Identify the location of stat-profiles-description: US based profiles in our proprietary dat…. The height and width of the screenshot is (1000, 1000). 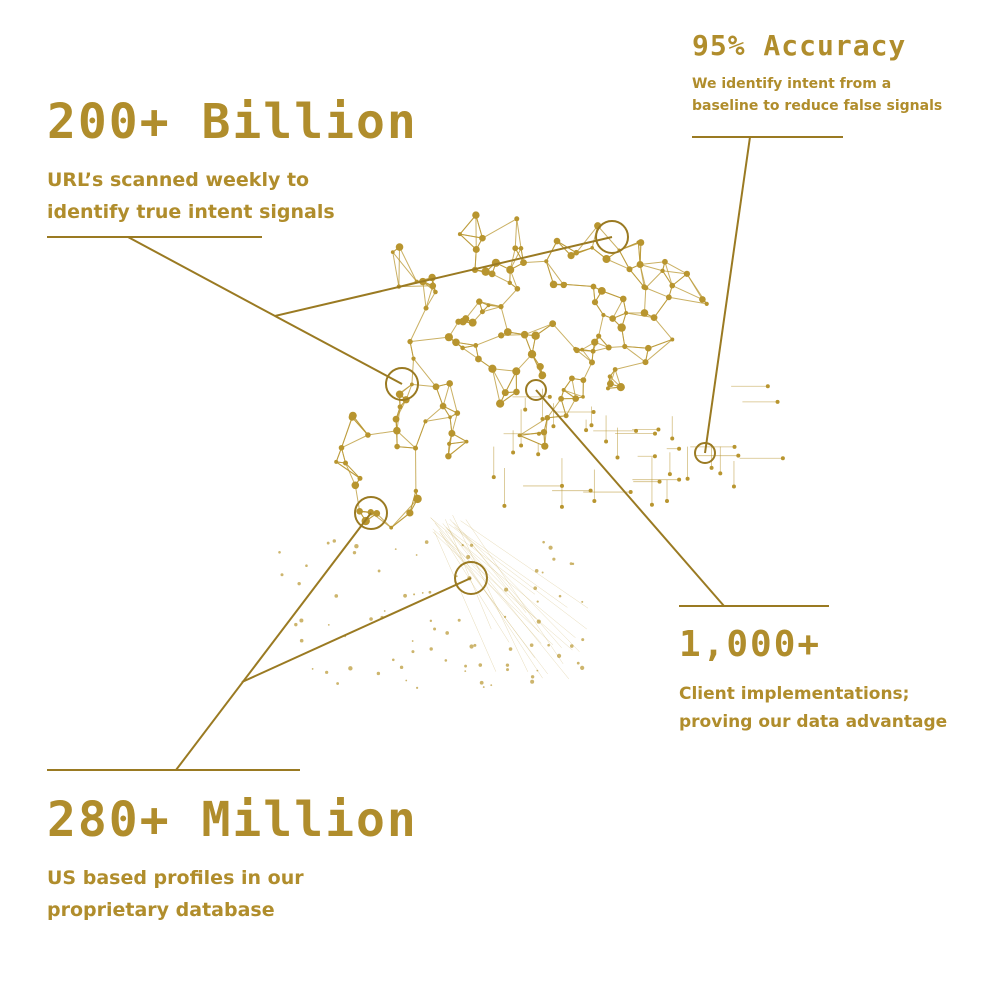
(217, 894).